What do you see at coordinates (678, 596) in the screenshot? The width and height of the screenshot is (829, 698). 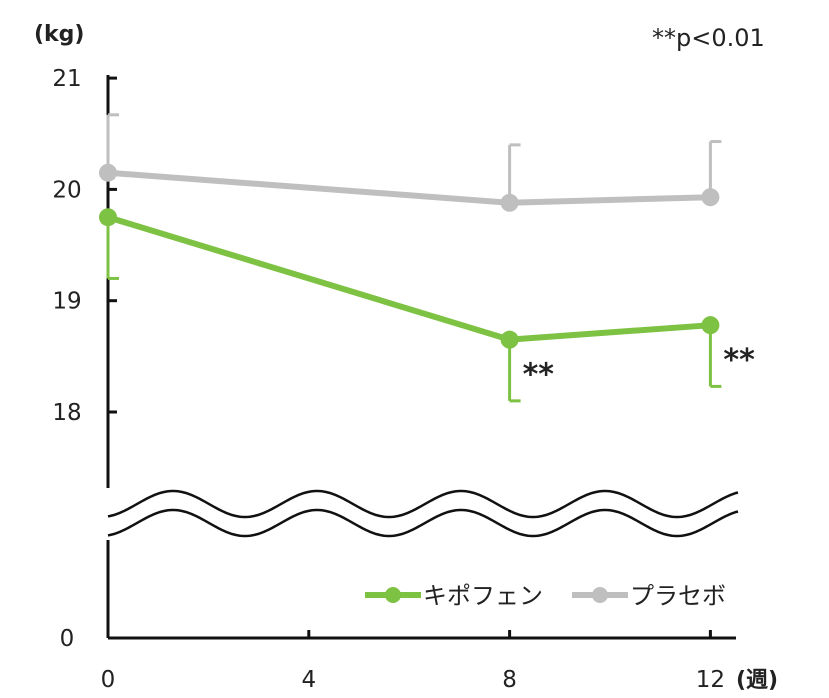 I see `legend-label: プラセボ` at bounding box center [678, 596].